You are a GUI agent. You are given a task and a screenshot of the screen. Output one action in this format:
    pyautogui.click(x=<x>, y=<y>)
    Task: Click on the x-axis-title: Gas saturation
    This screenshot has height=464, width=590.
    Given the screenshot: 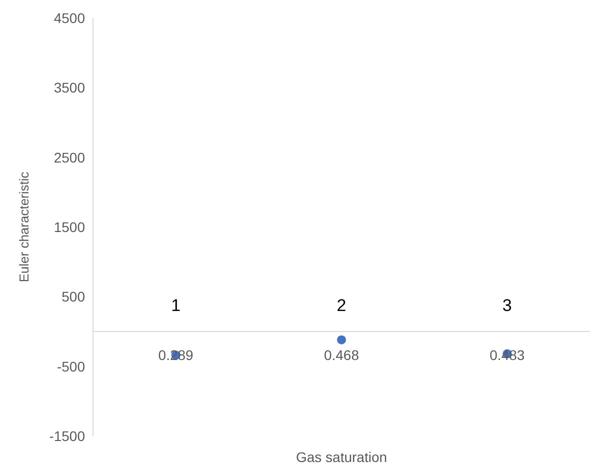 What is the action you would take?
    pyautogui.click(x=342, y=456)
    